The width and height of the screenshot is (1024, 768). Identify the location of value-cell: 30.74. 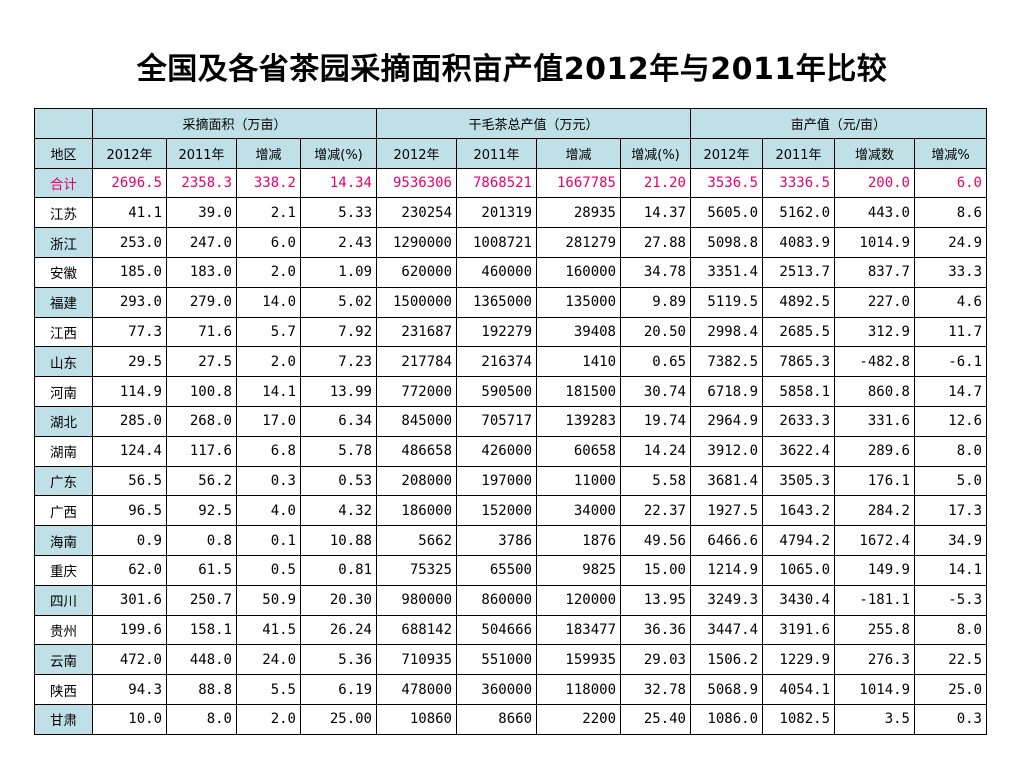
(655, 391).